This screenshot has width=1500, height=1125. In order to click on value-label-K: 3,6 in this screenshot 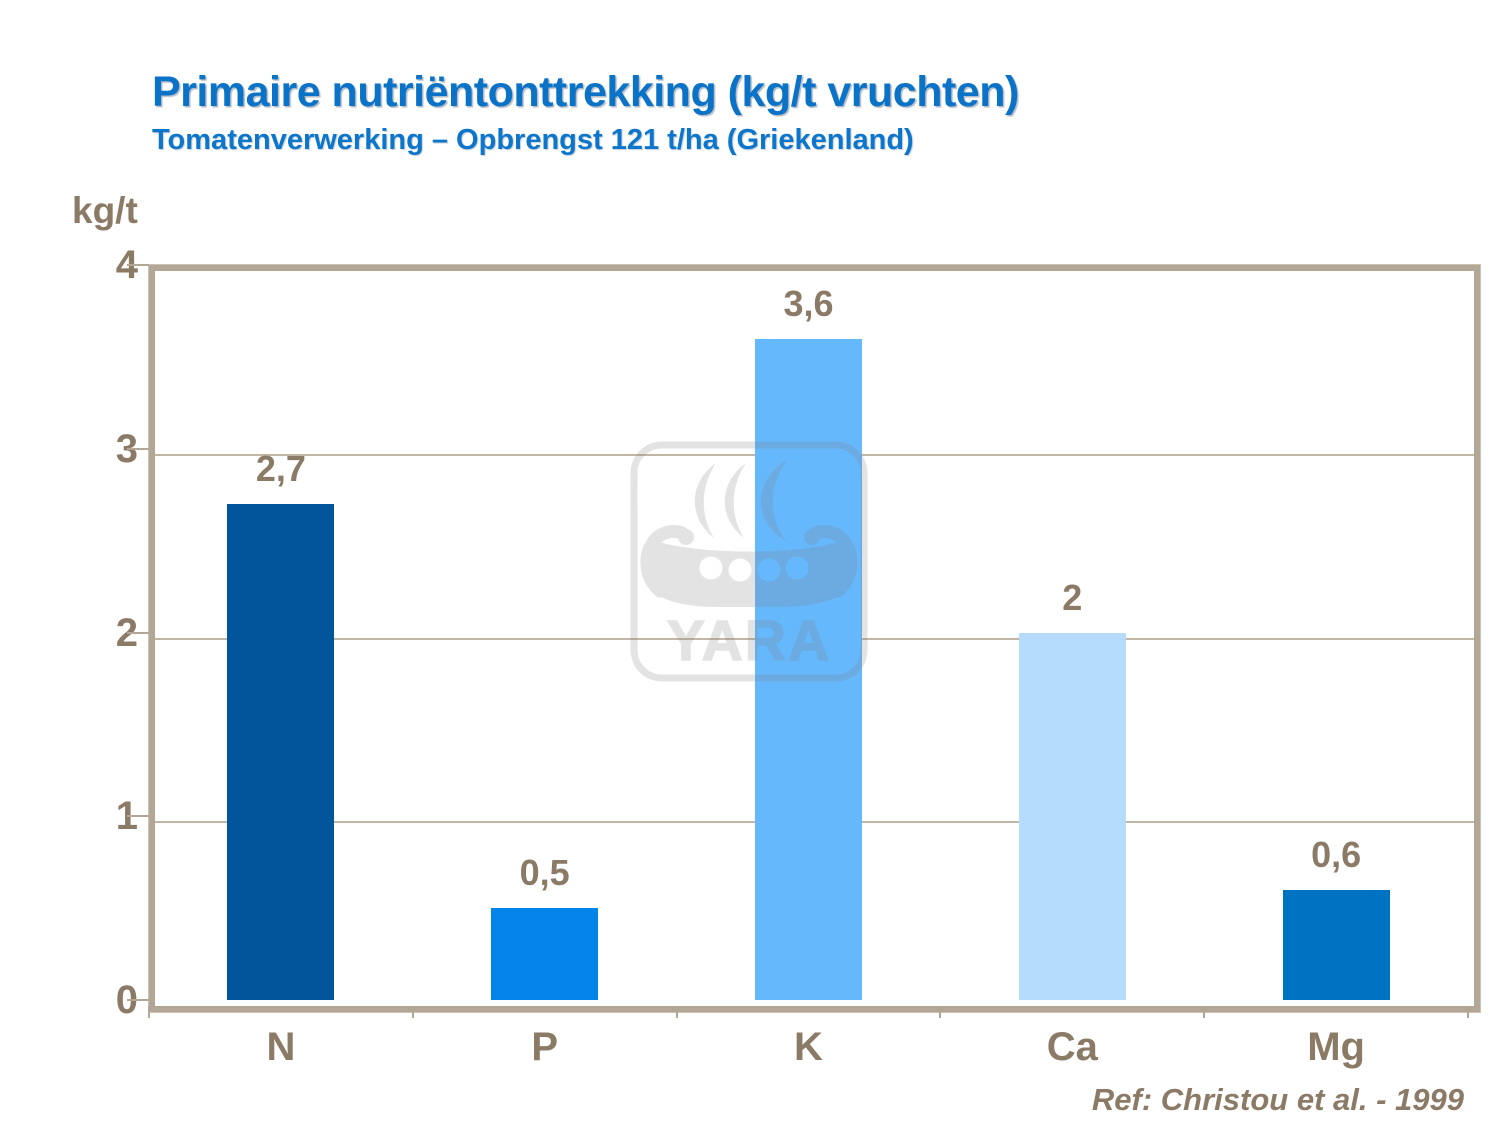, I will do `click(808, 303)`.